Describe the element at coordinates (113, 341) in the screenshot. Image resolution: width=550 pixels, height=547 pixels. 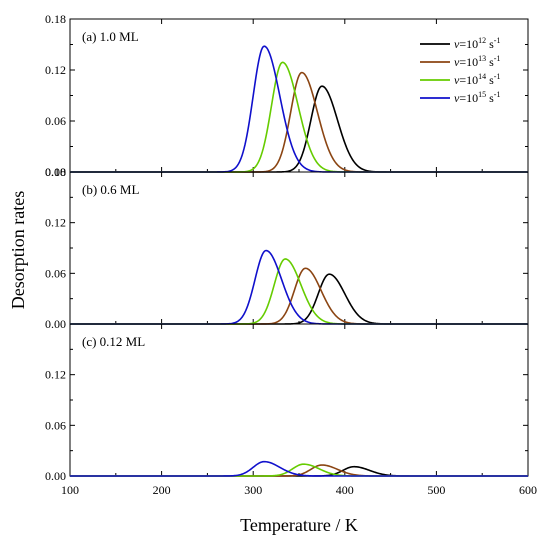
I see `panel-label: (c) 0.12 ML` at that location.